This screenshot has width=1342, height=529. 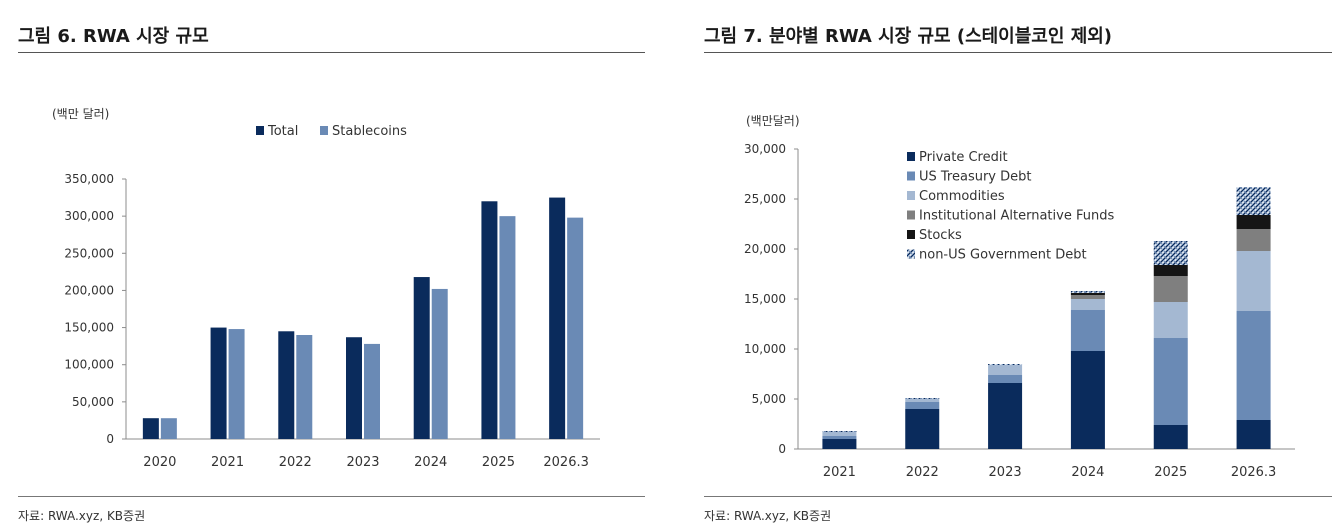 What do you see at coordinates (1005, 370) in the screenshot?
I see `bar-commodities-2023` at bounding box center [1005, 370].